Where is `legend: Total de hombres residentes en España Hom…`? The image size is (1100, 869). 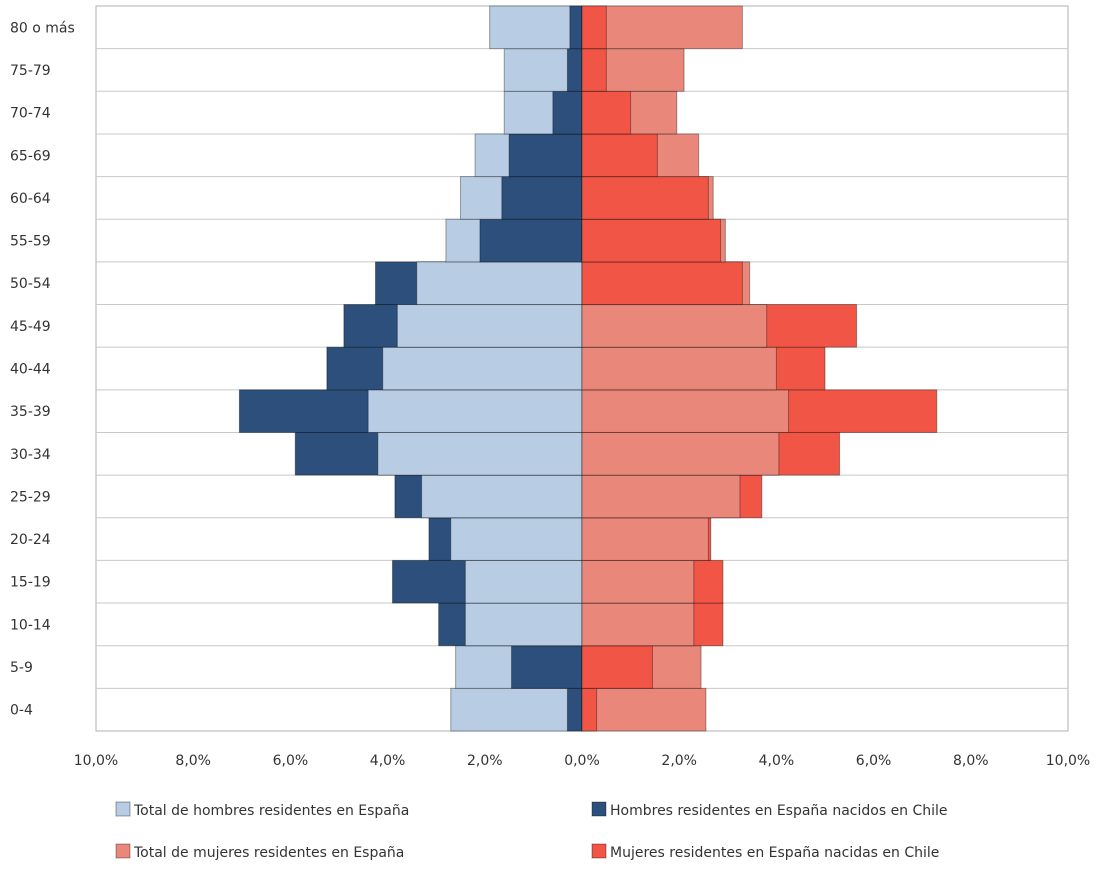
legend: Total de hombres residentes en España Hom… is located at coordinates (531, 831).